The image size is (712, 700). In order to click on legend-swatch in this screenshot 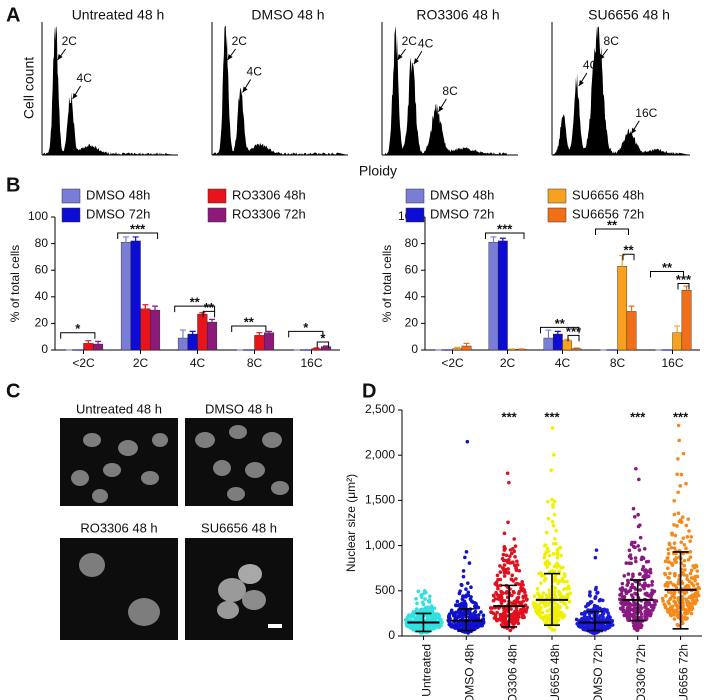, I will do `click(71, 215)`.